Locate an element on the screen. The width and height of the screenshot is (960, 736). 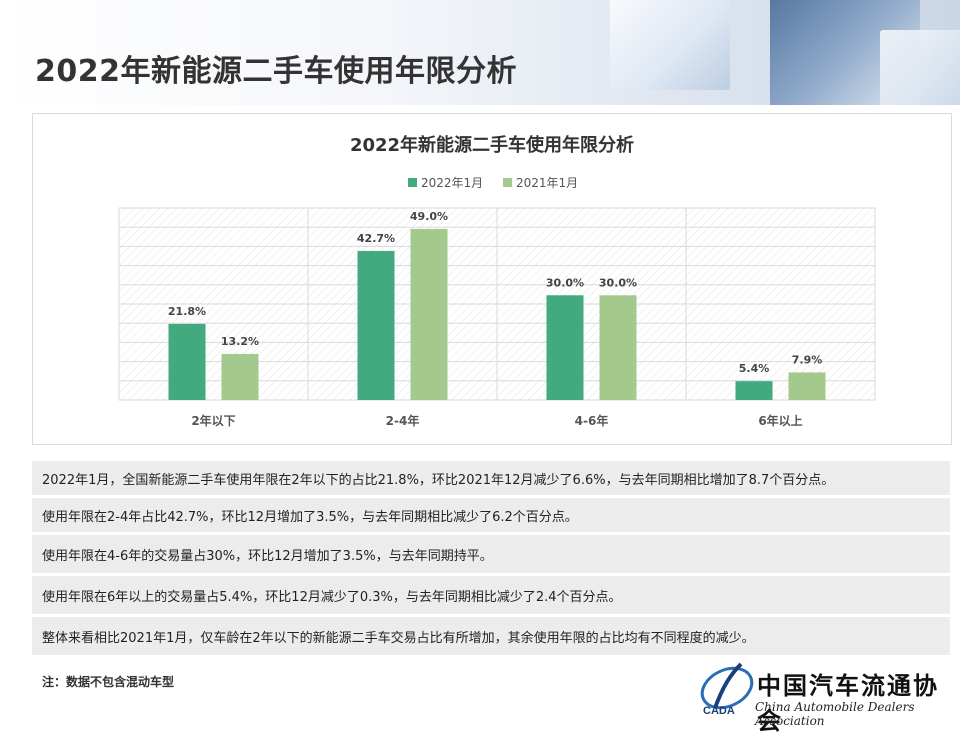
logo-emblem-text: CADA is located at coordinates (719, 711).